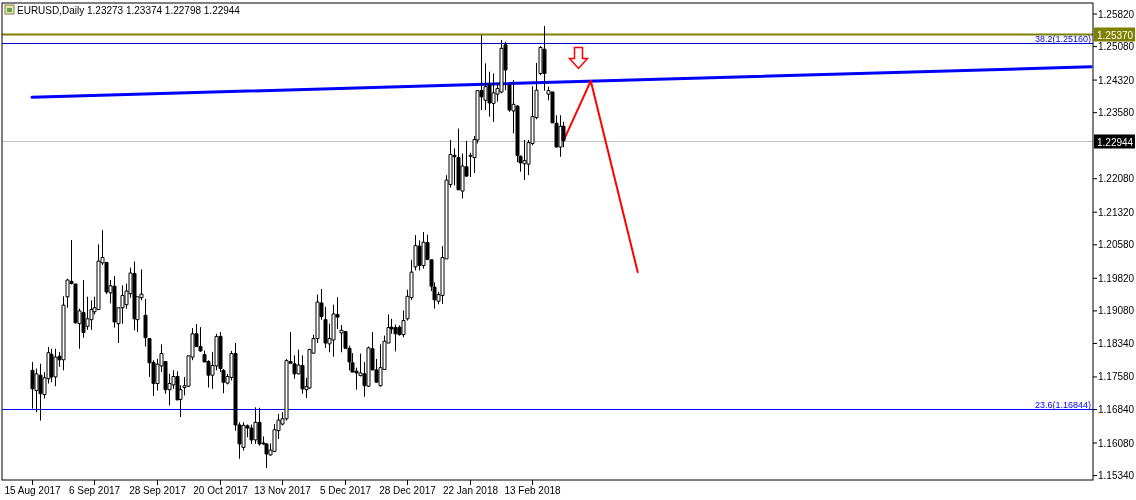 This screenshot has height=500, width=1136. What do you see at coordinates (33, 490) in the screenshot?
I see `x-tick-label: 15 Aug 2017` at bounding box center [33, 490].